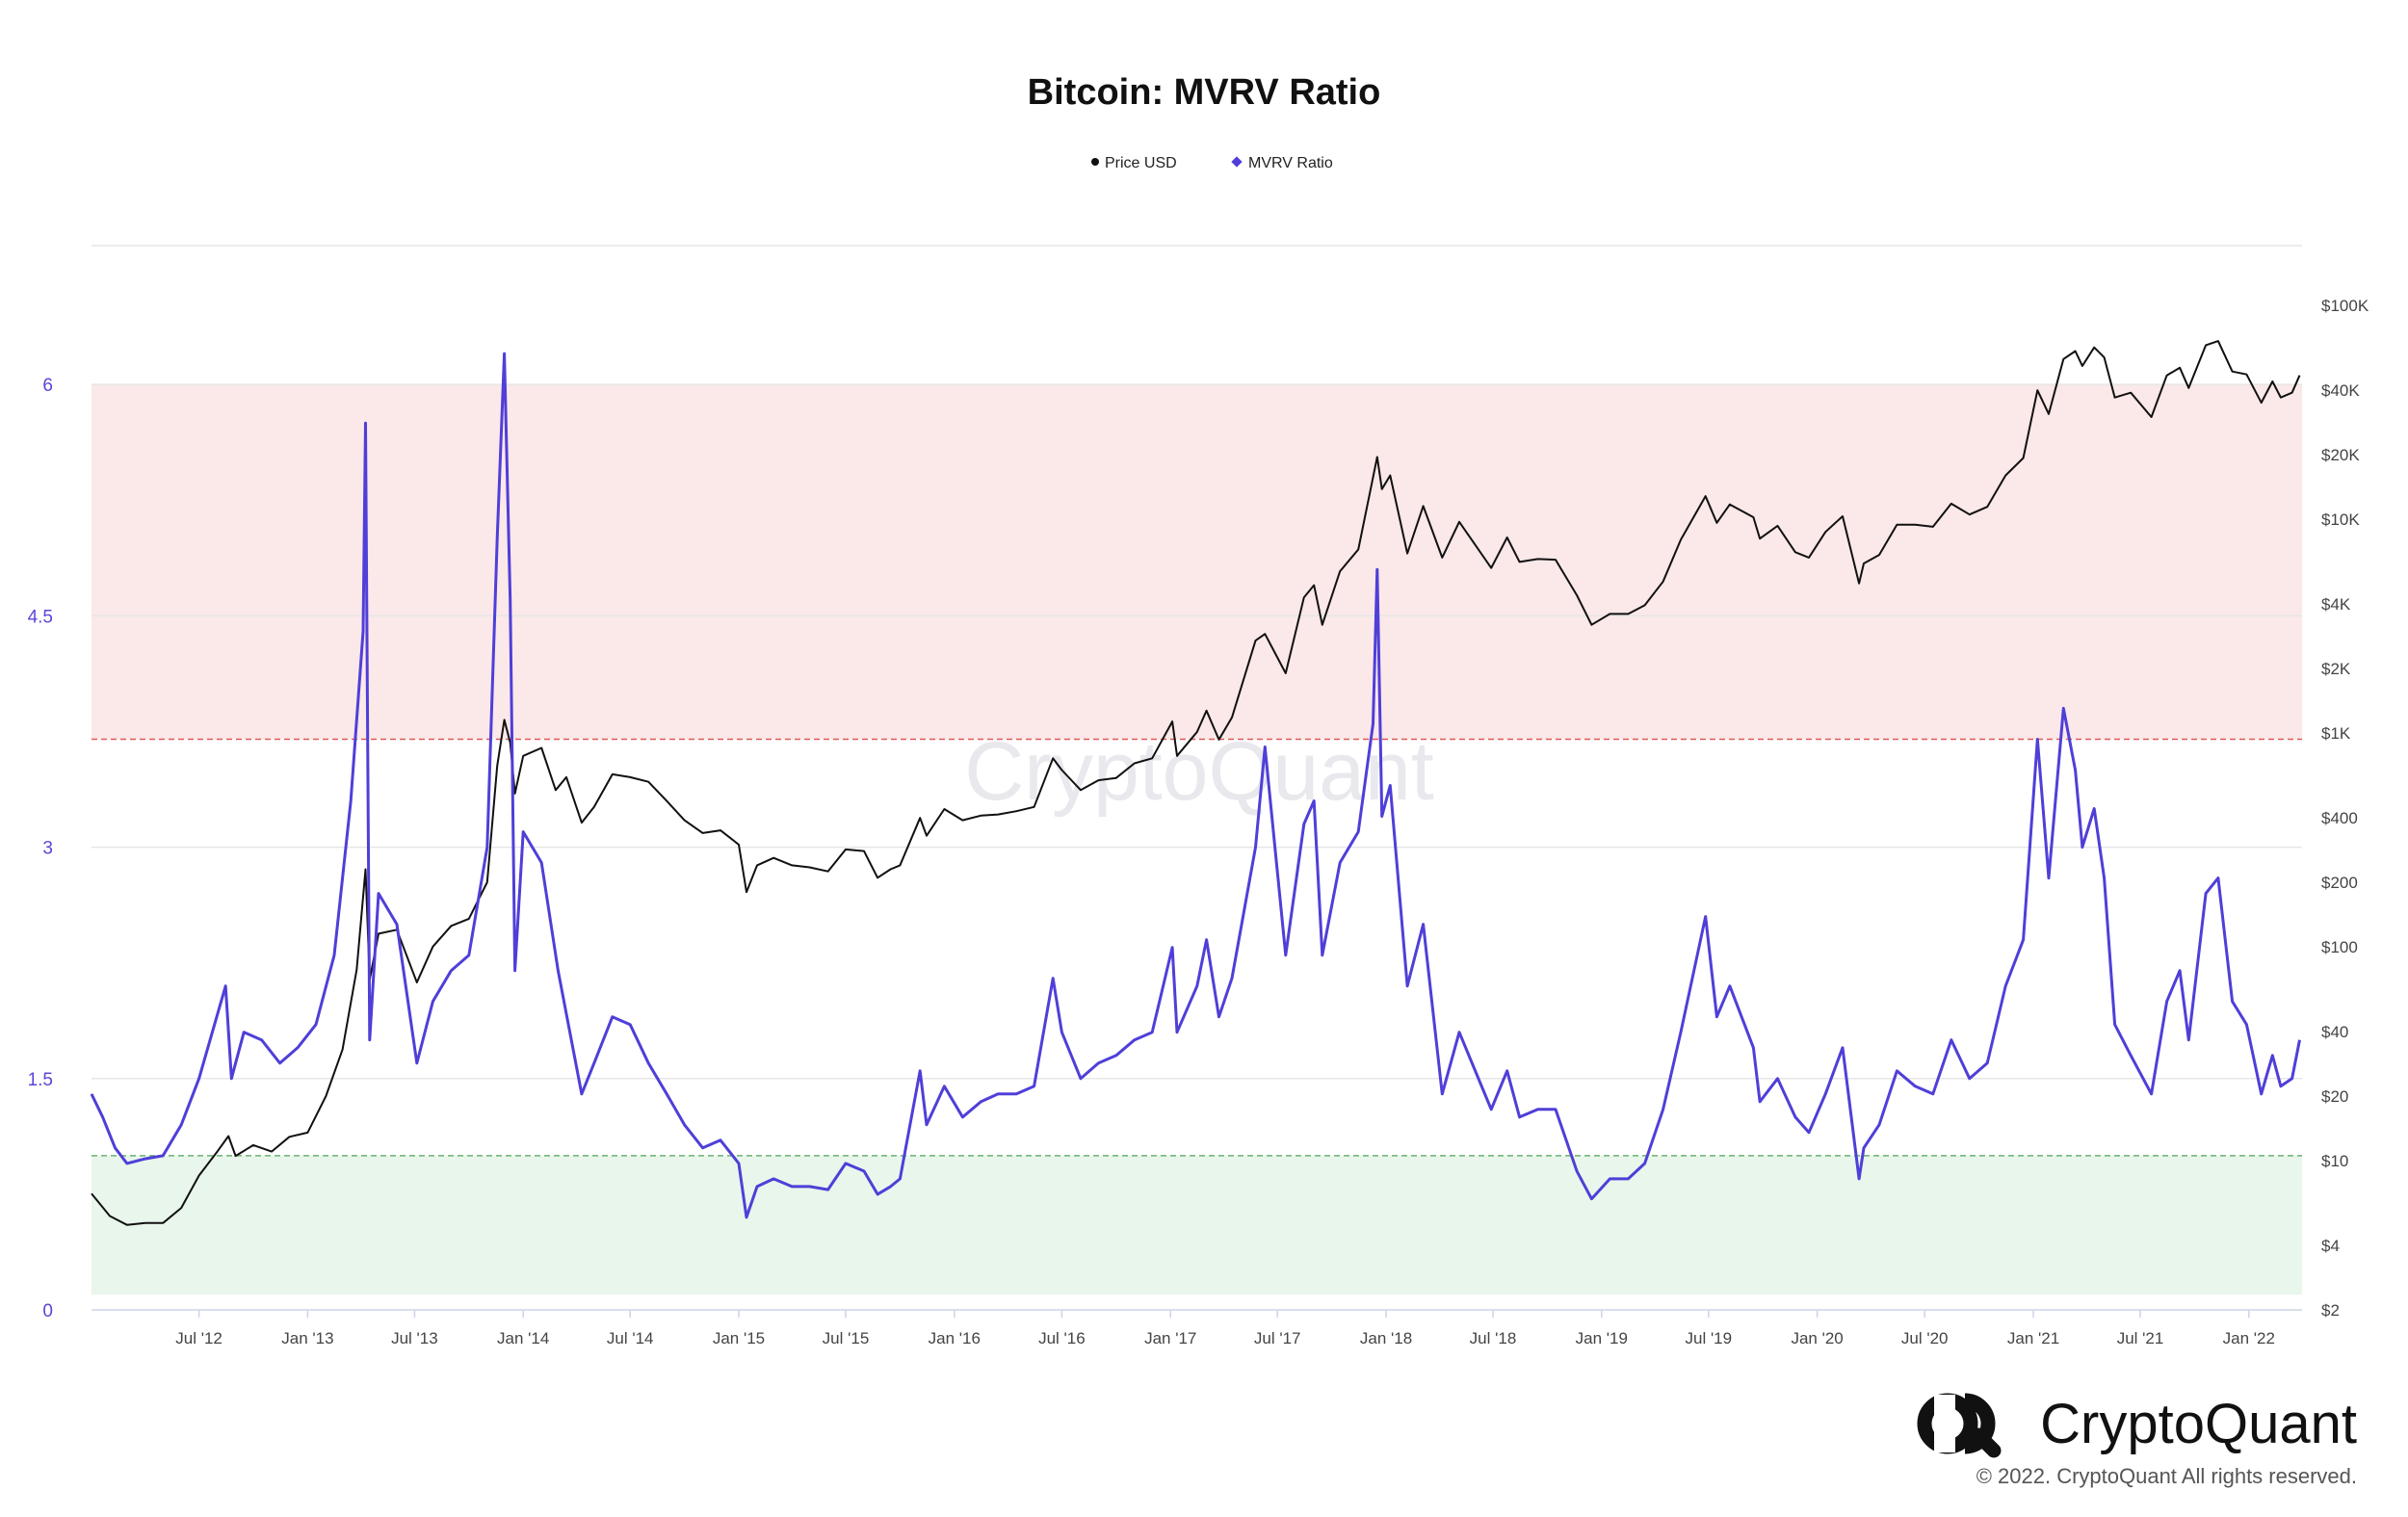 Image resolution: width=2408 pixels, height=1517 pixels. Describe the element at coordinates (1602, 1338) in the screenshot. I see `x-tick-label: Jan '19` at that location.